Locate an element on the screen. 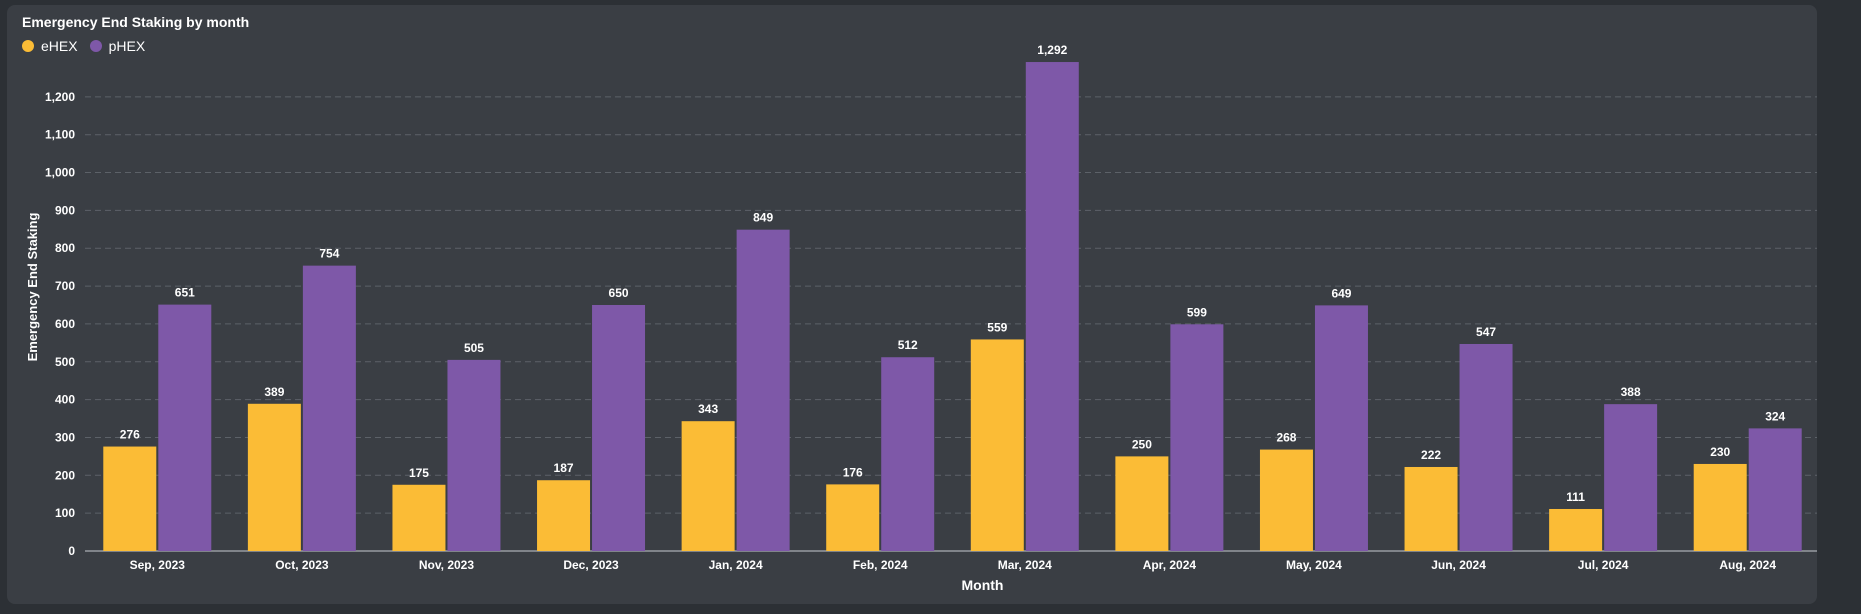 This screenshot has width=1861, height=614. x-tick-label: Oct, 2023 is located at coordinates (302, 565).